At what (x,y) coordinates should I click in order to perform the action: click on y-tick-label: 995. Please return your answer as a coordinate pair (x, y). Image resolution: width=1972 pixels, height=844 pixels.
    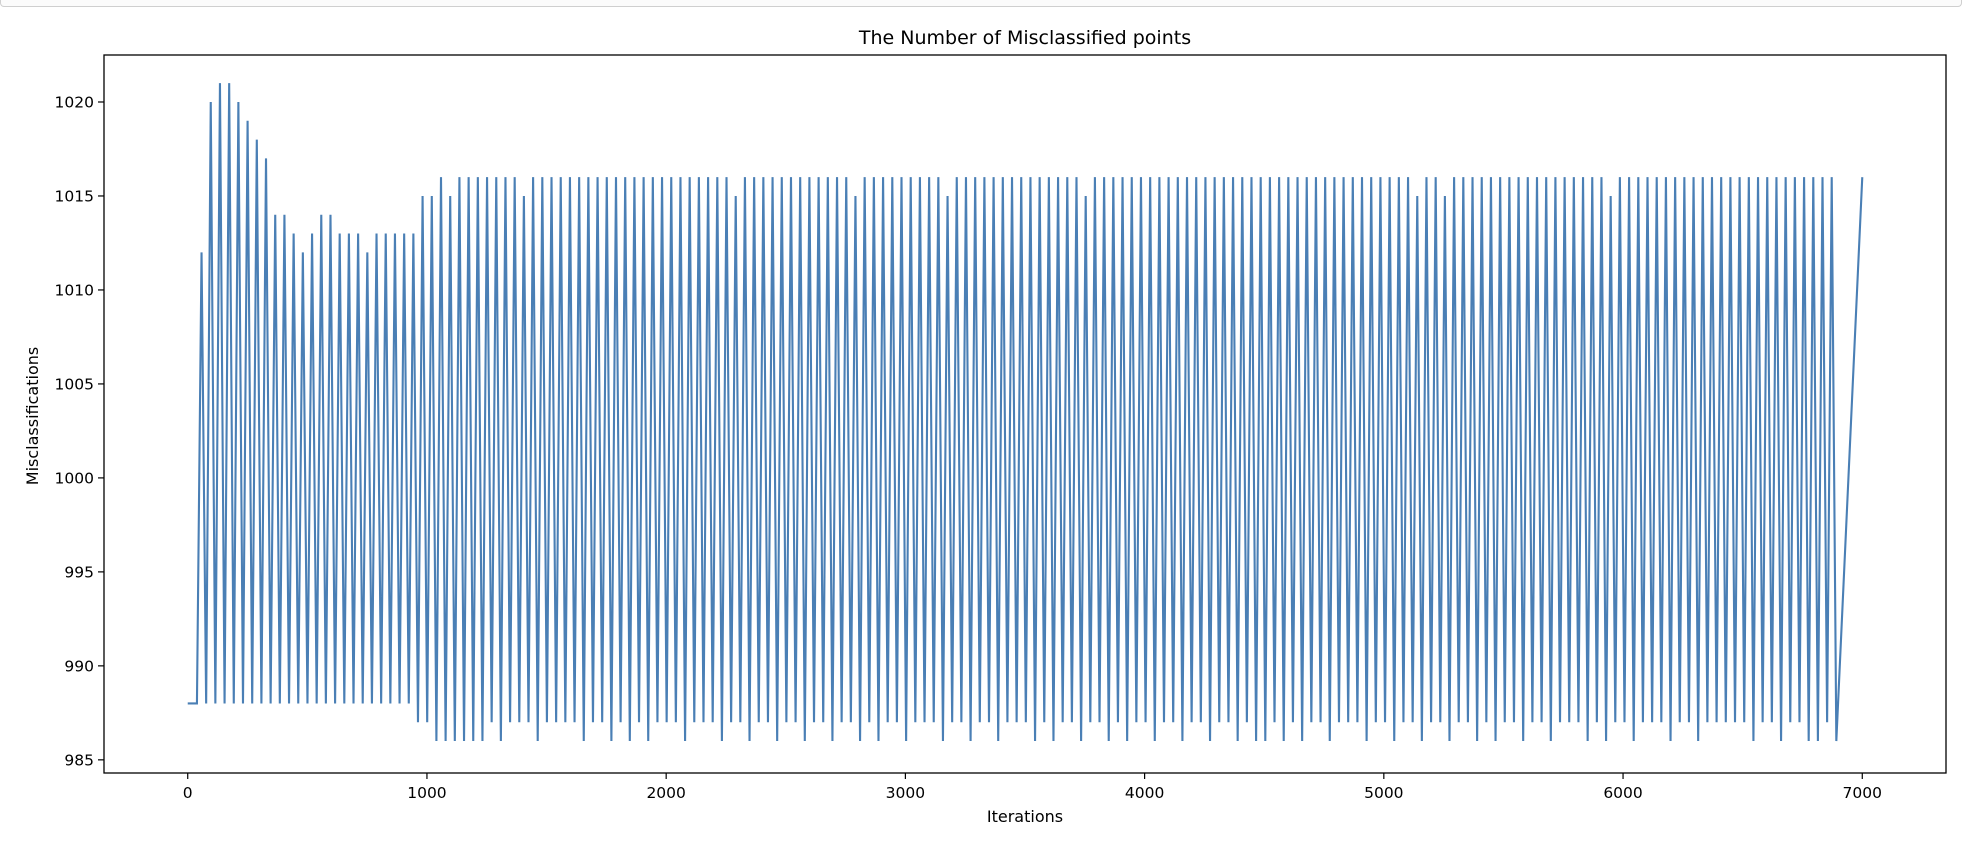
    Looking at the image, I should click on (79, 572).